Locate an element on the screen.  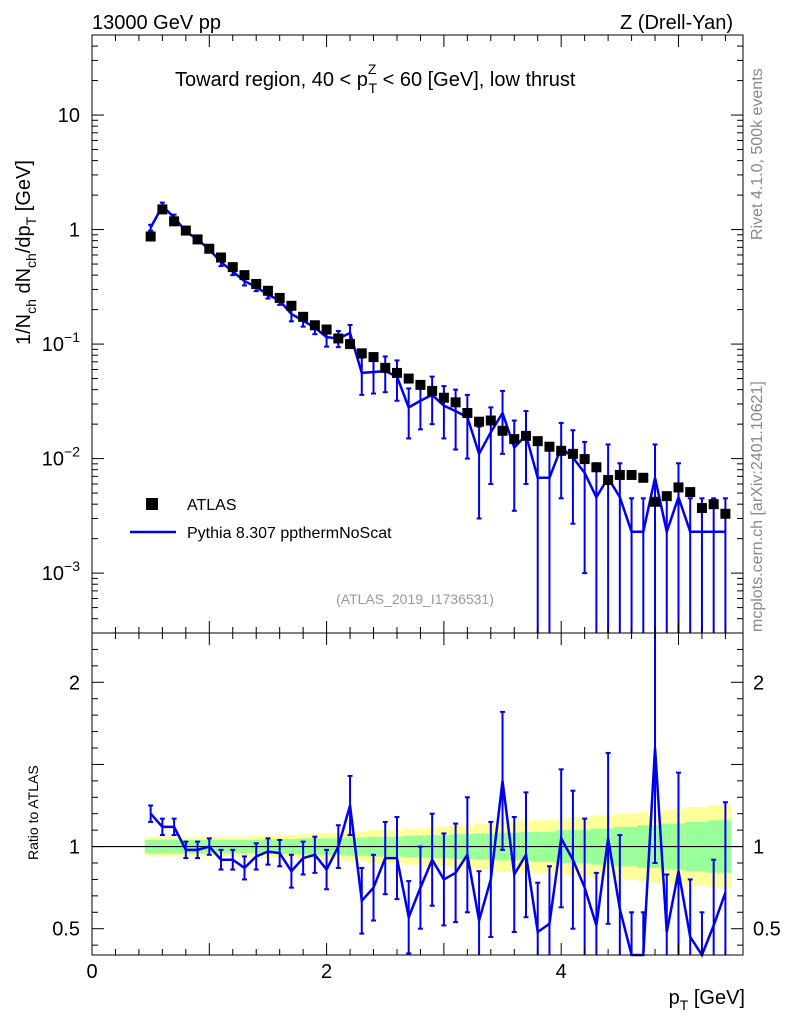
ratio-y-axis-label: Ratio to ATLAS is located at coordinates (33, 812).